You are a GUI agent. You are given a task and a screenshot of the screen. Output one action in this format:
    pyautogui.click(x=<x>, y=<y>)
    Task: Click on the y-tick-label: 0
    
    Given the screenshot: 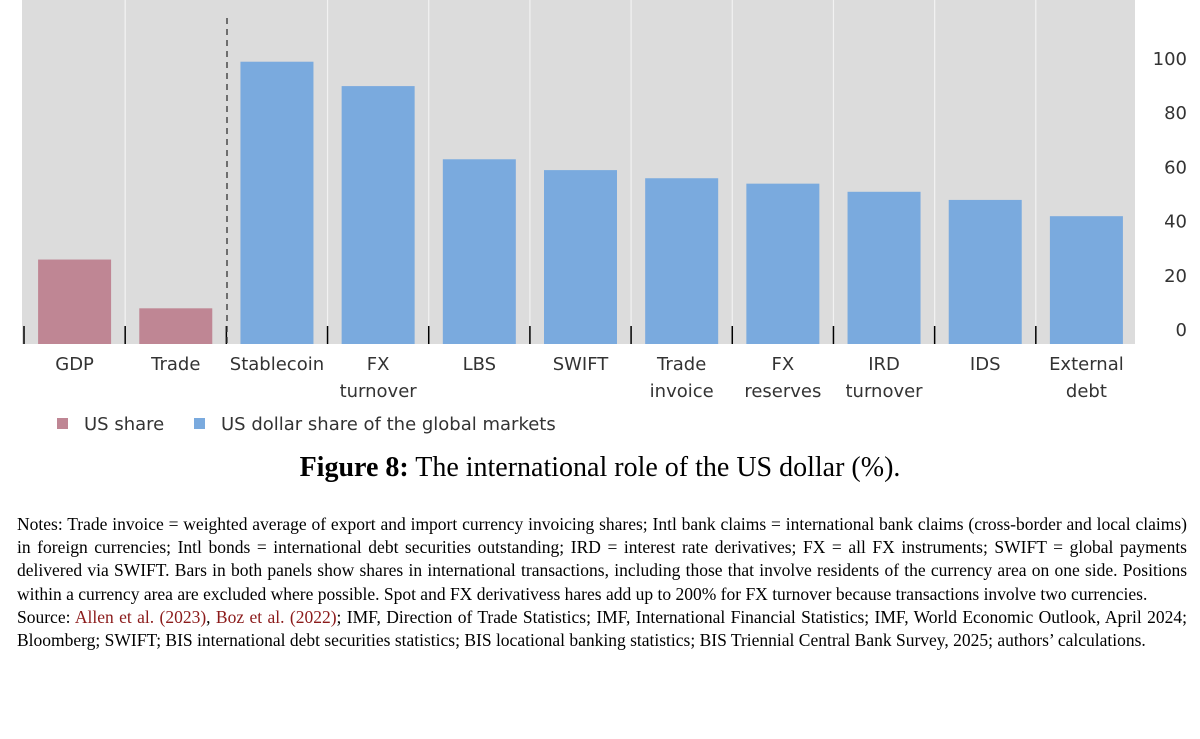 What is the action you would take?
    pyautogui.click(x=1181, y=330)
    